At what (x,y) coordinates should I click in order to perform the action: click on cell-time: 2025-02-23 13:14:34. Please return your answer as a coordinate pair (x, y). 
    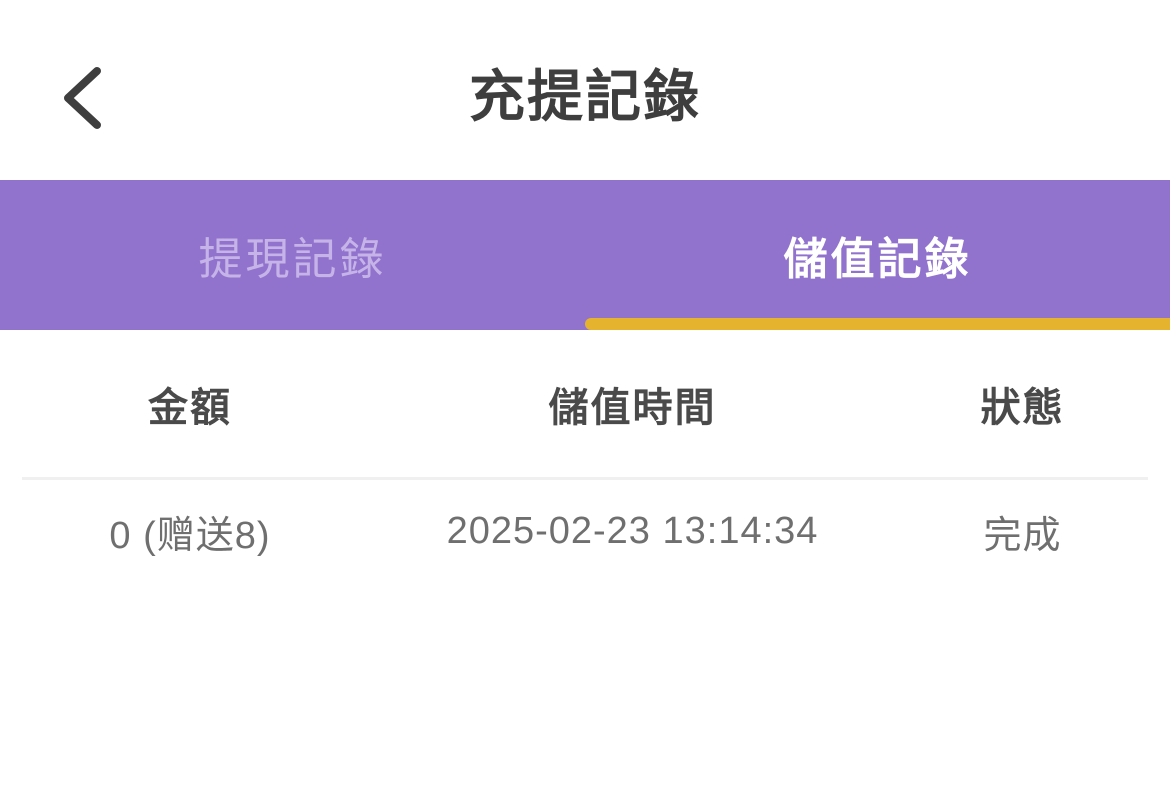
    Looking at the image, I should click on (632, 531).